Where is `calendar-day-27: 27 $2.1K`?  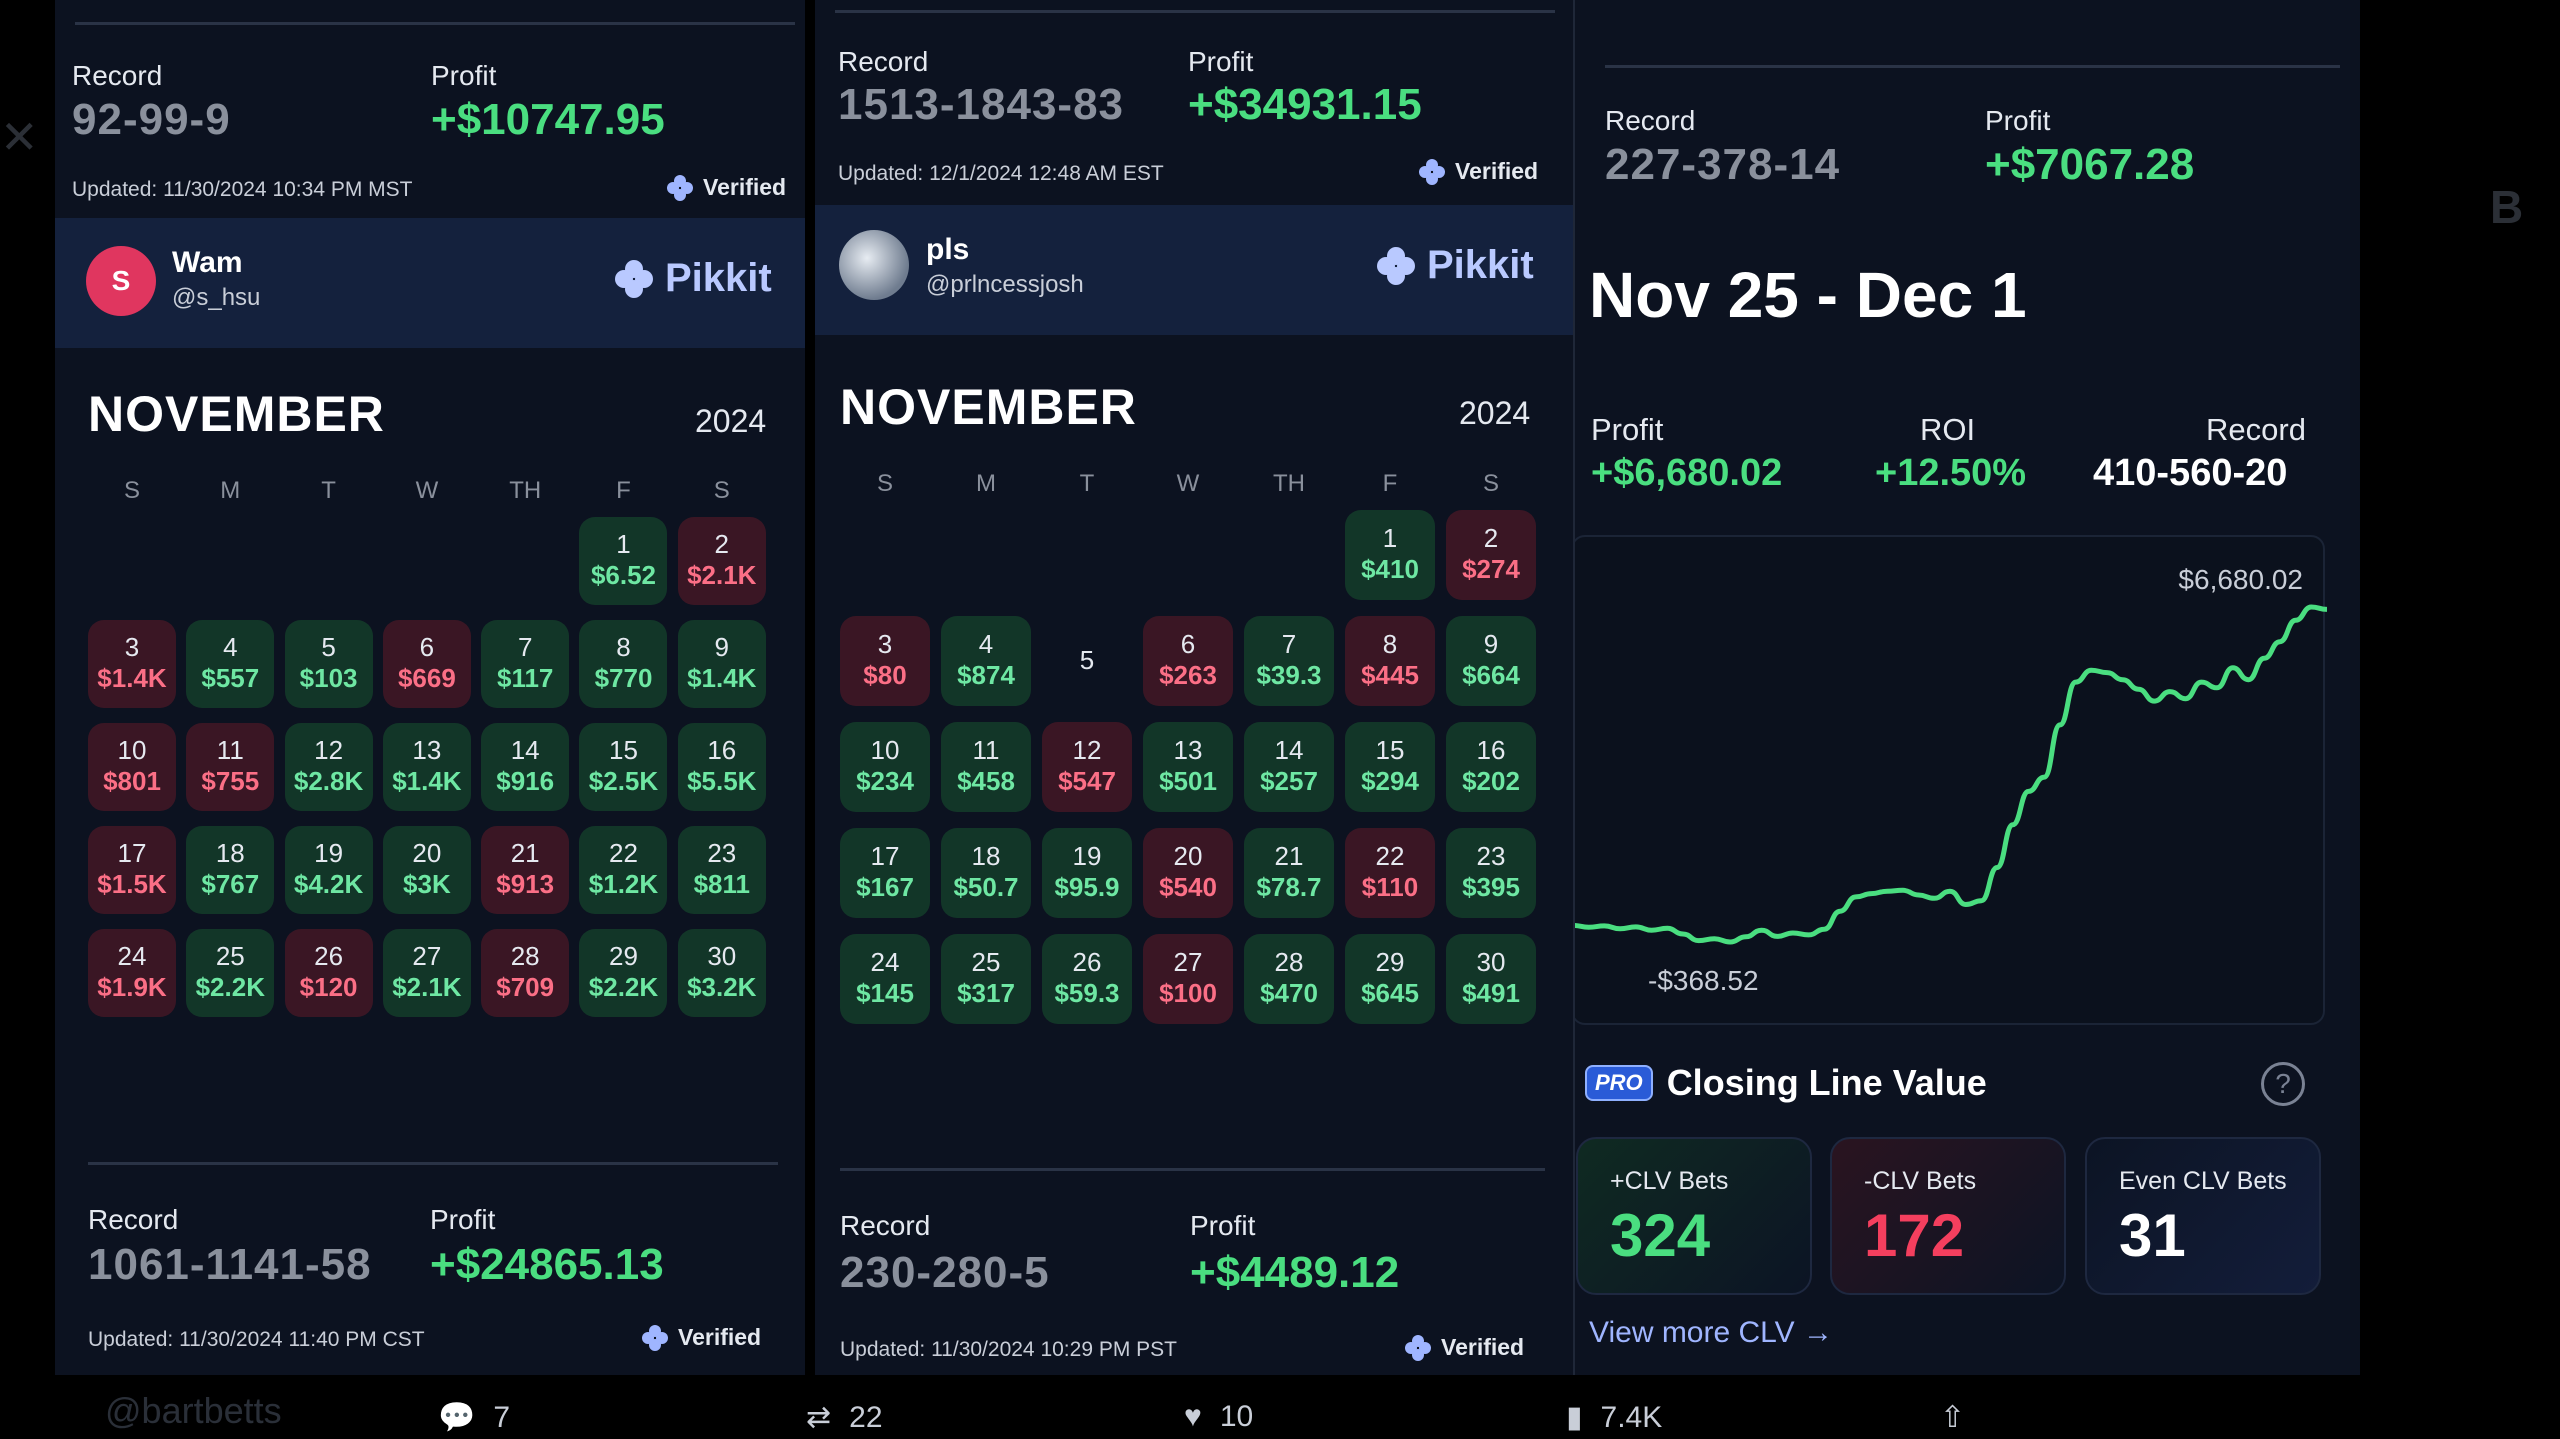
calendar-day-27: 27 $2.1K is located at coordinates (426, 973).